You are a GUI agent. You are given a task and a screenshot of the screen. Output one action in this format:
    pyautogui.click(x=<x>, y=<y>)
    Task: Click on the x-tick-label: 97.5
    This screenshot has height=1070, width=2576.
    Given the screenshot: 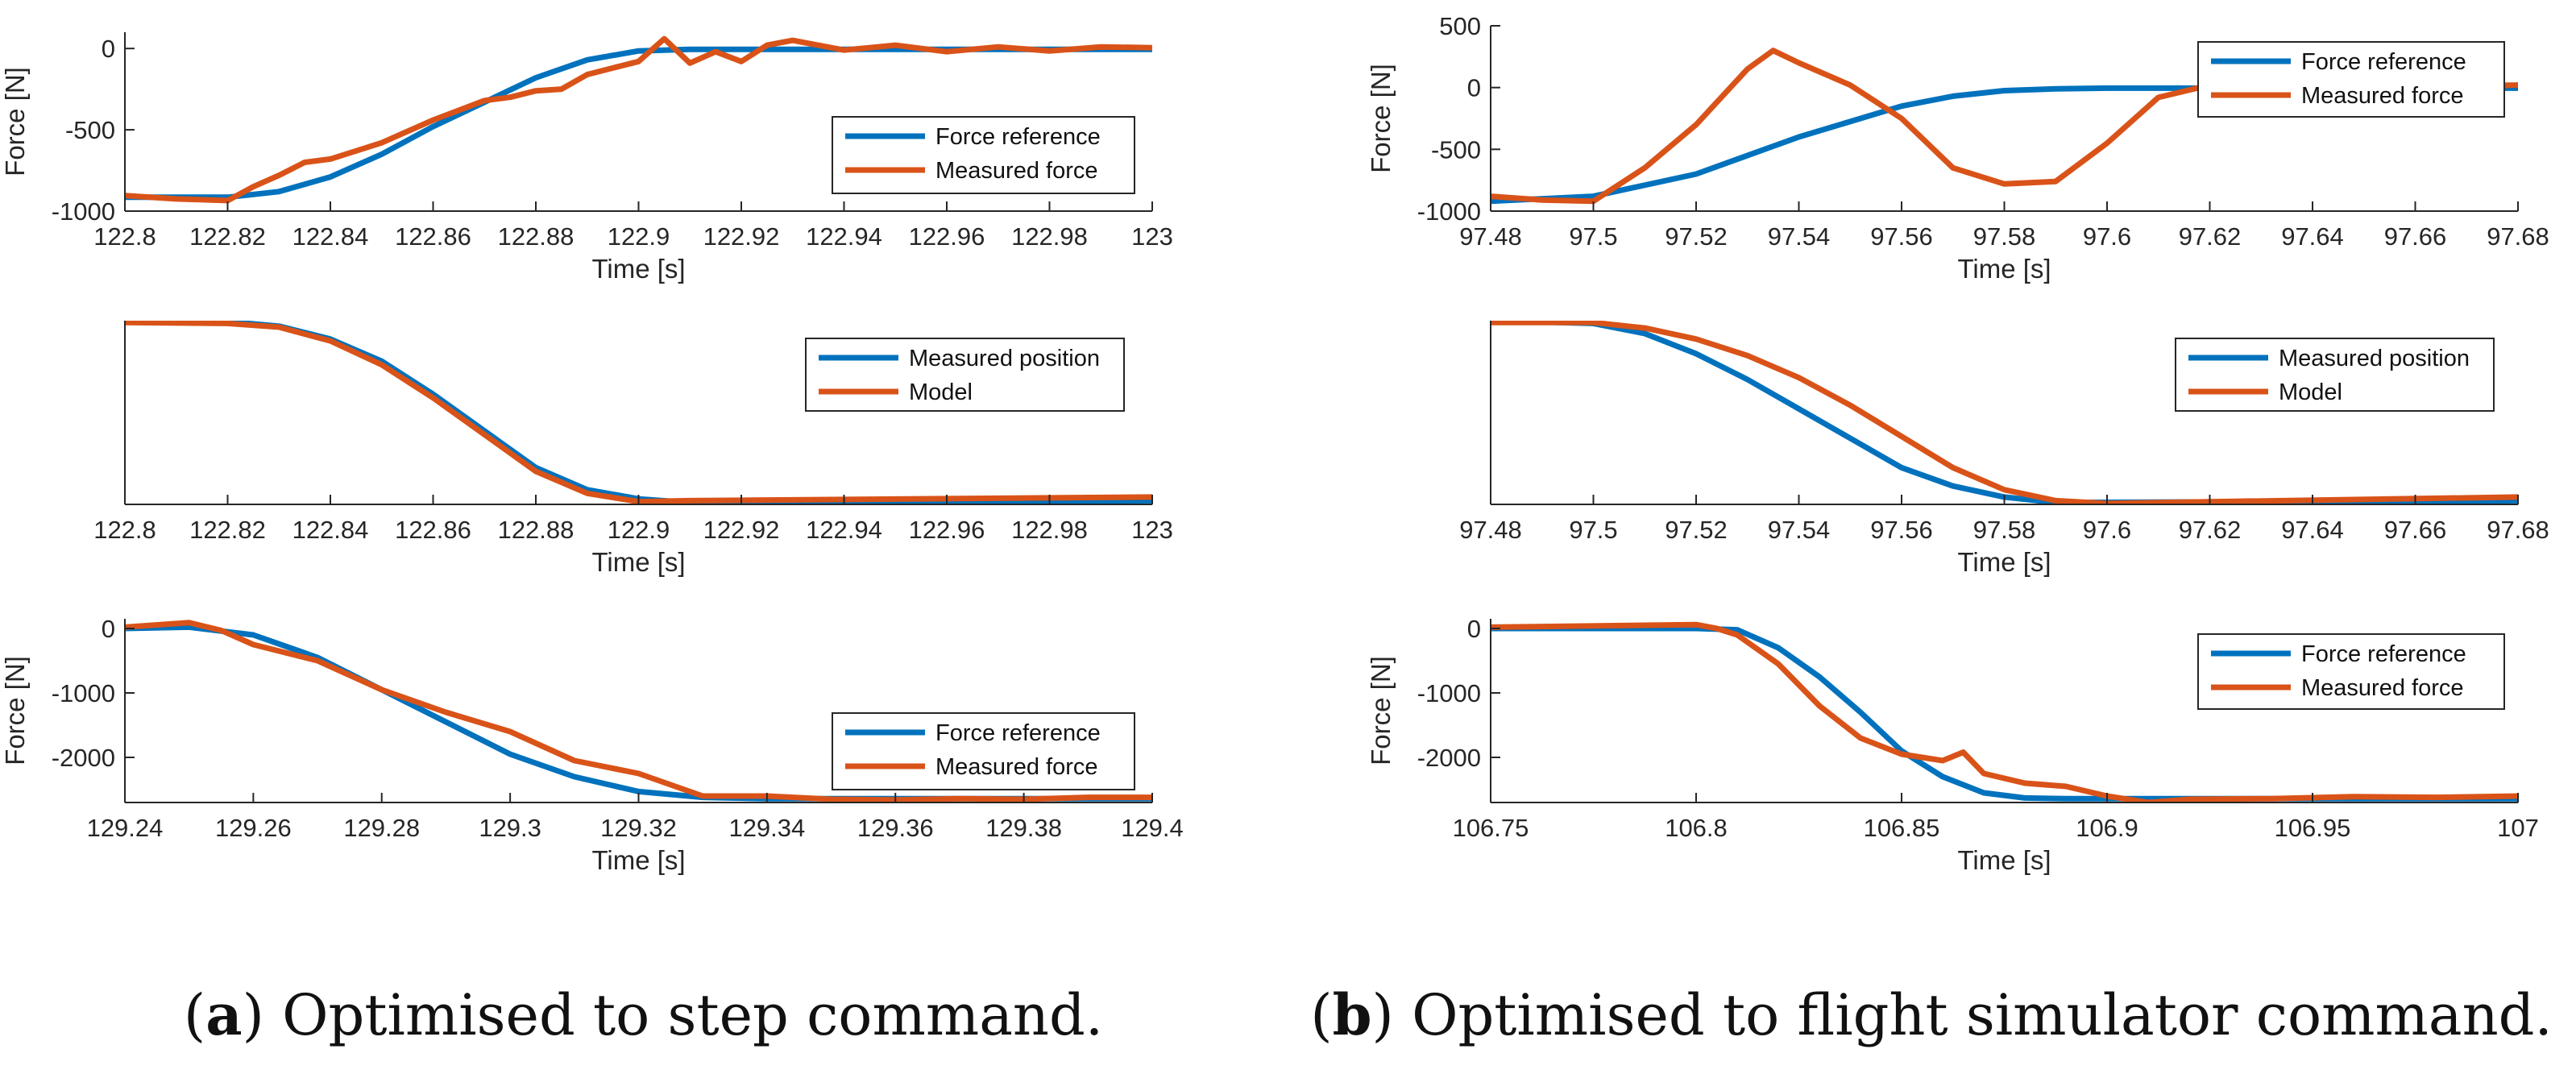 What is the action you would take?
    pyautogui.click(x=1593, y=237)
    